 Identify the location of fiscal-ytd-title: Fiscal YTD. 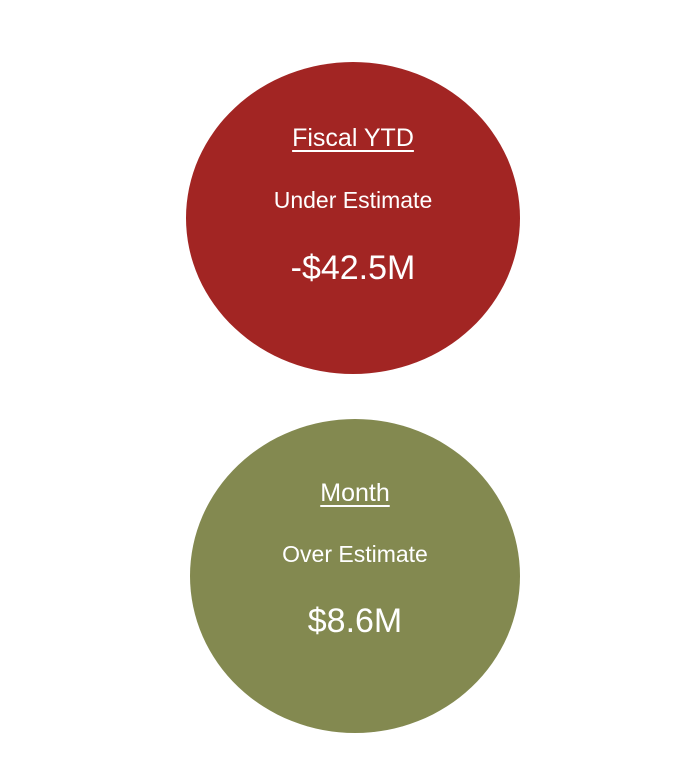
(353, 138).